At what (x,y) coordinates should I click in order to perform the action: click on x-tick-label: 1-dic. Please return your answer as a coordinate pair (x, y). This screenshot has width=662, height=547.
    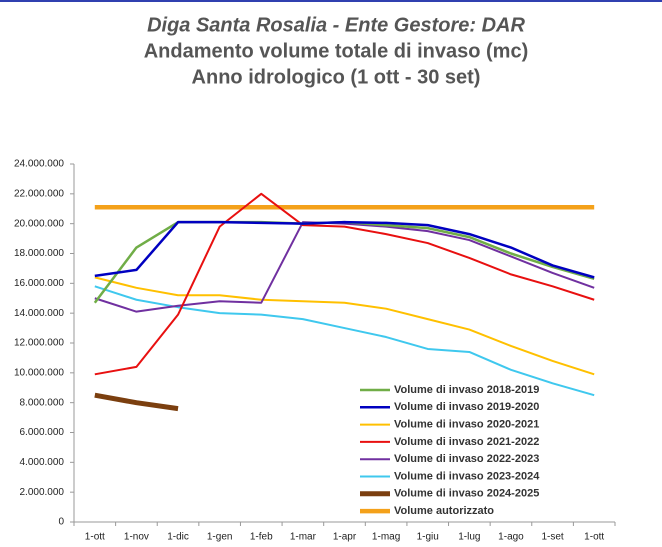
    Looking at the image, I should click on (178, 537).